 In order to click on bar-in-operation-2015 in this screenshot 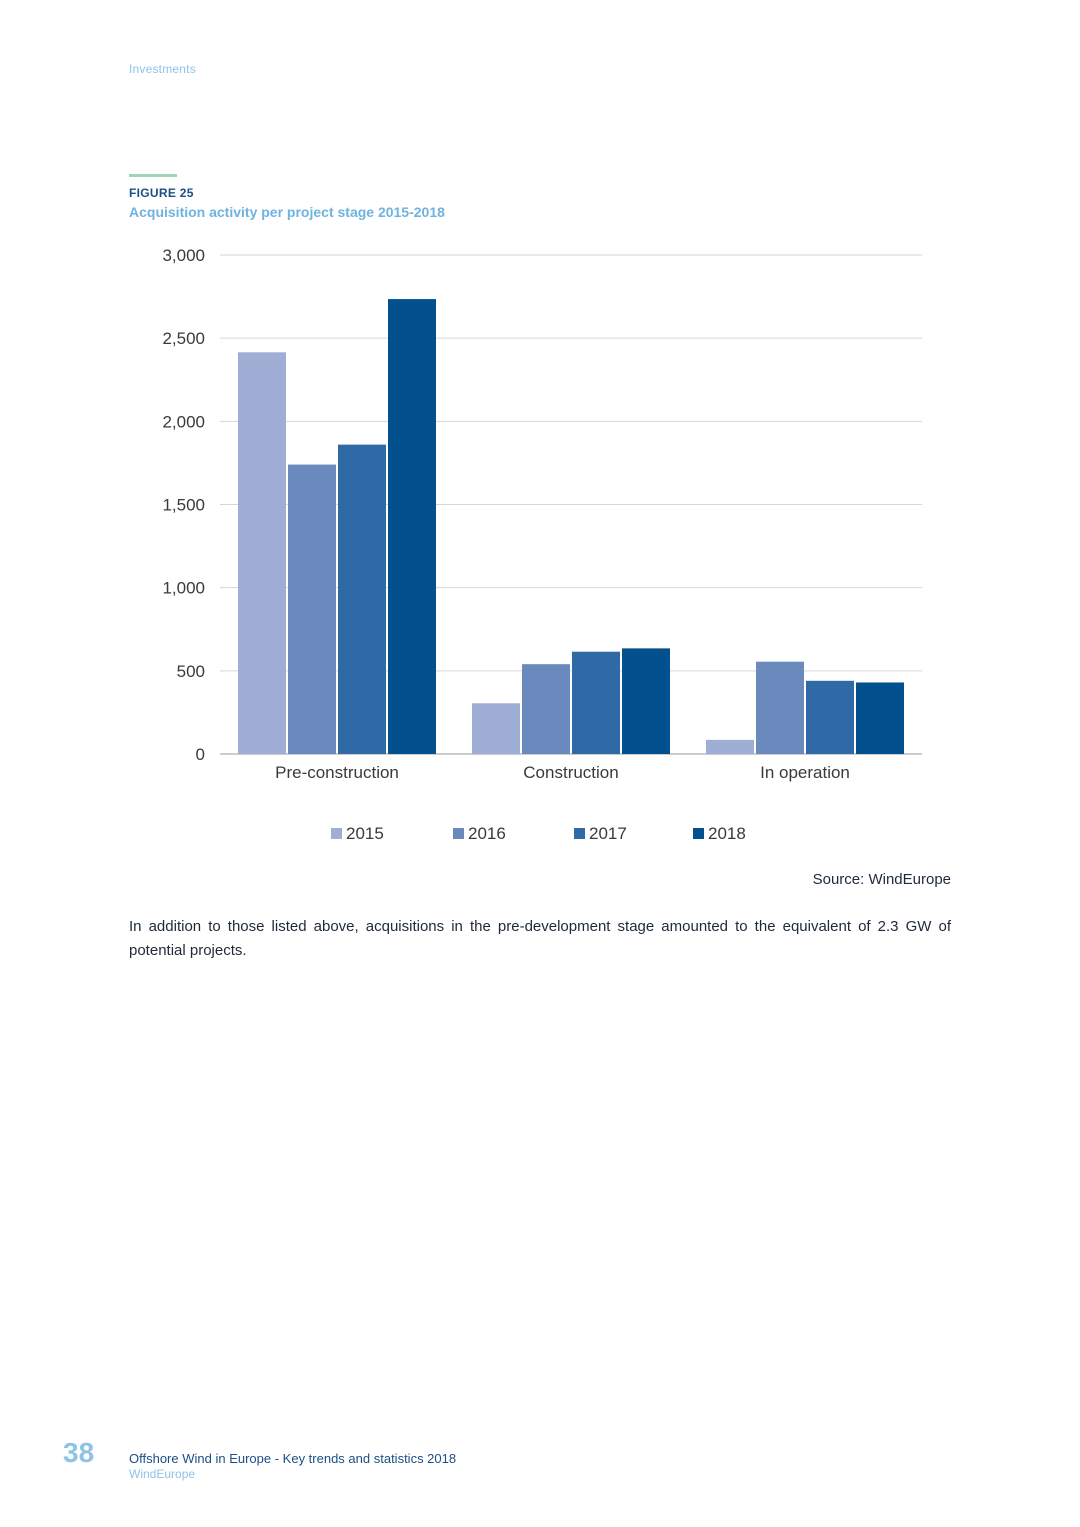, I will do `click(730, 747)`.